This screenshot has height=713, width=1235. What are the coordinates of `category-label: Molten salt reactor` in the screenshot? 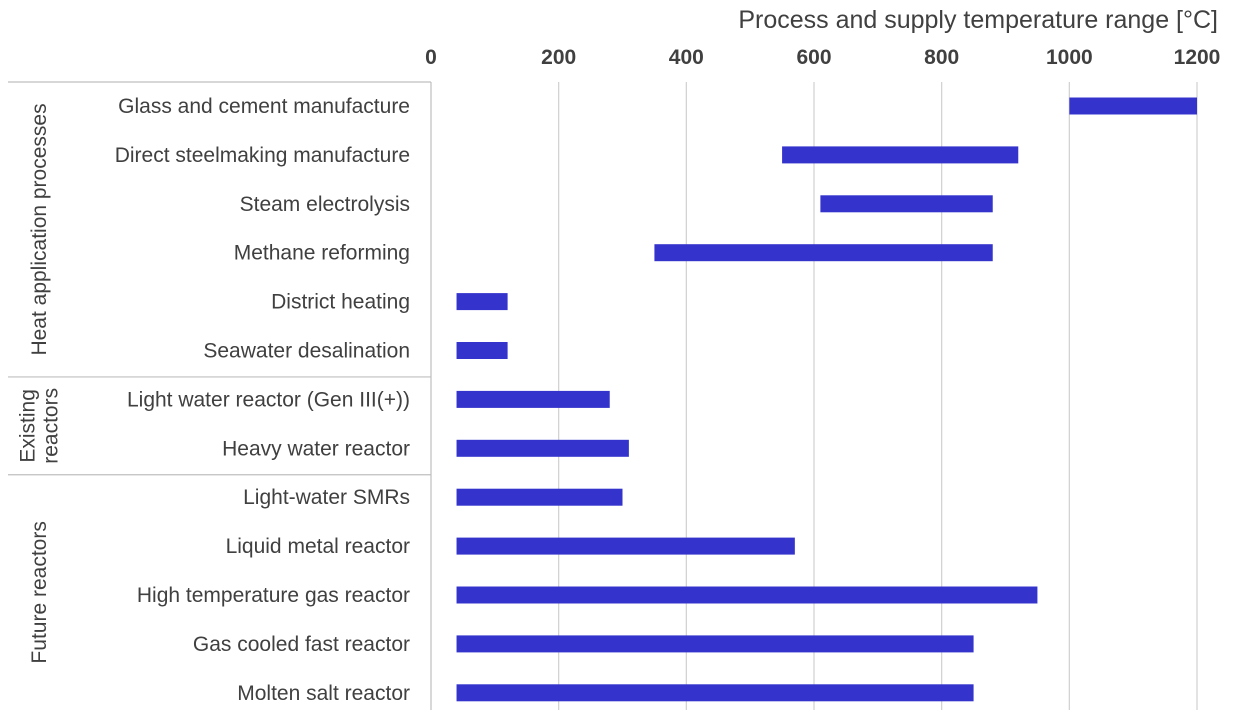 It's located at (323, 693).